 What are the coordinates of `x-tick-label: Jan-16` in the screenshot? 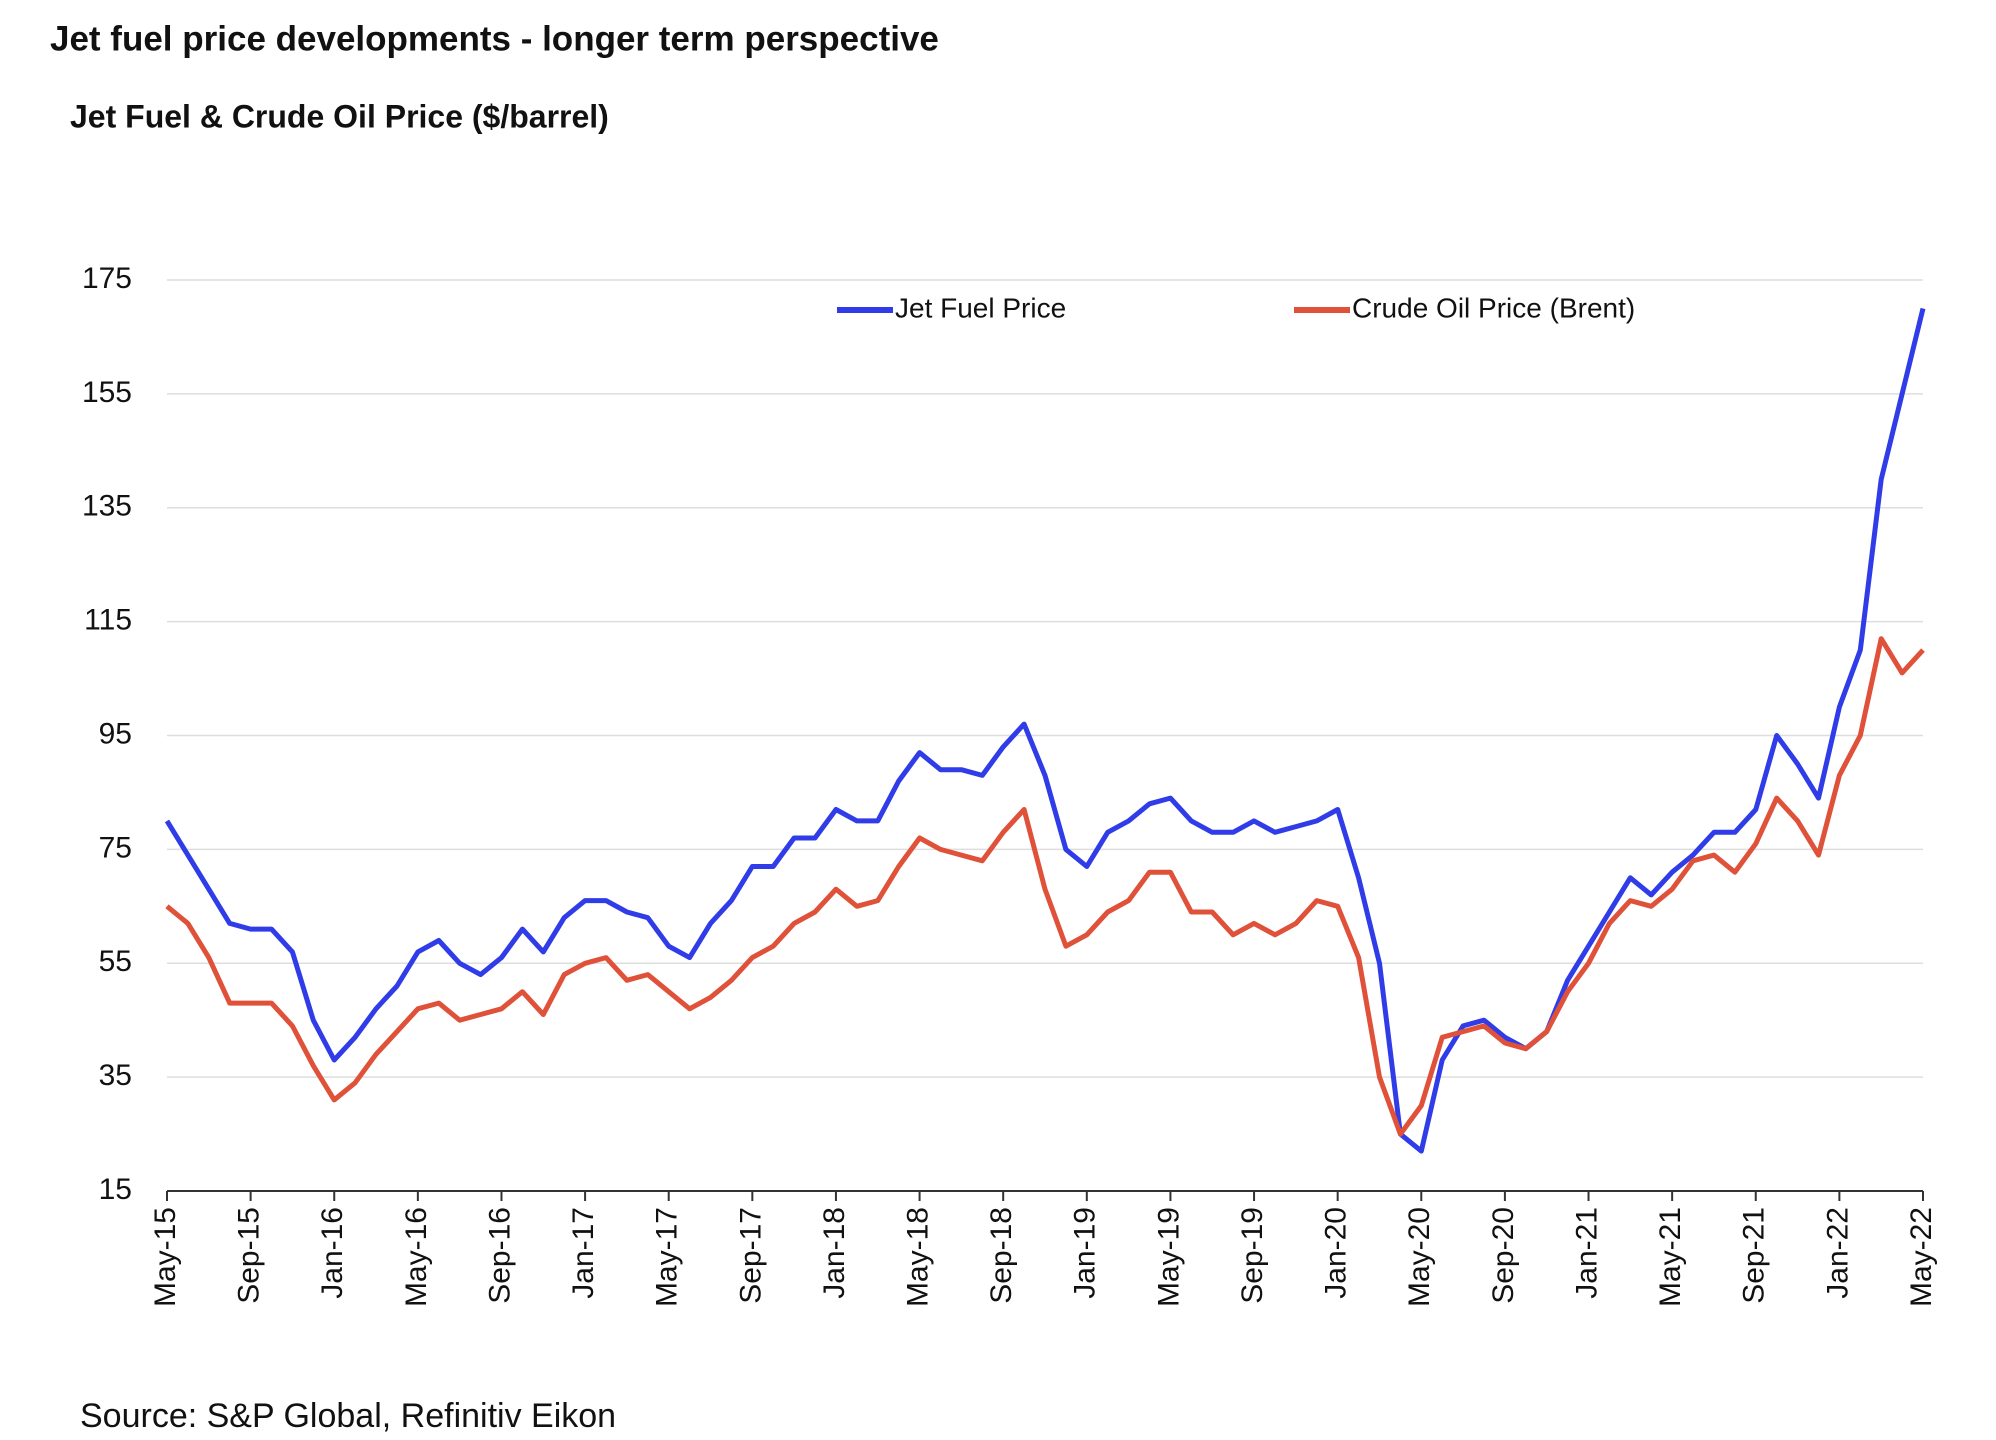 It's located at (332, 1253).